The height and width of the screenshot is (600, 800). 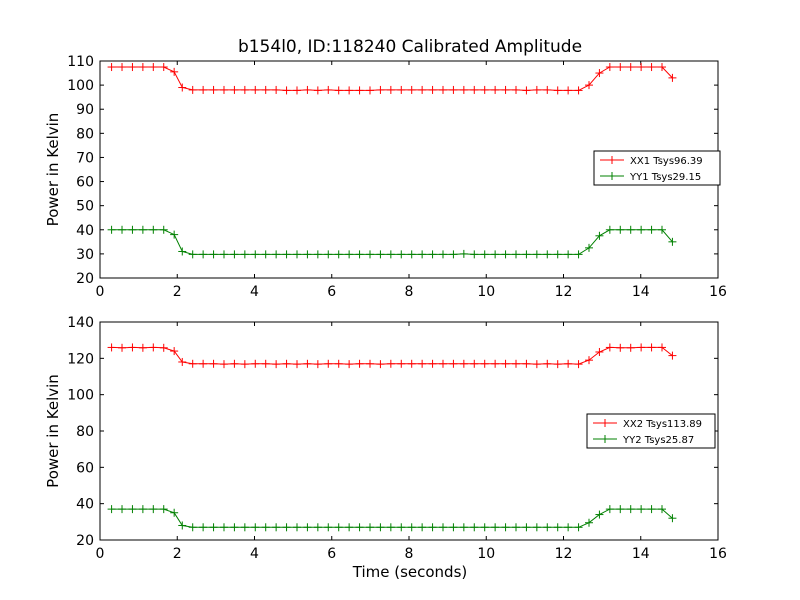 What do you see at coordinates (392, 242) in the screenshot?
I see `series-line` at bounding box center [392, 242].